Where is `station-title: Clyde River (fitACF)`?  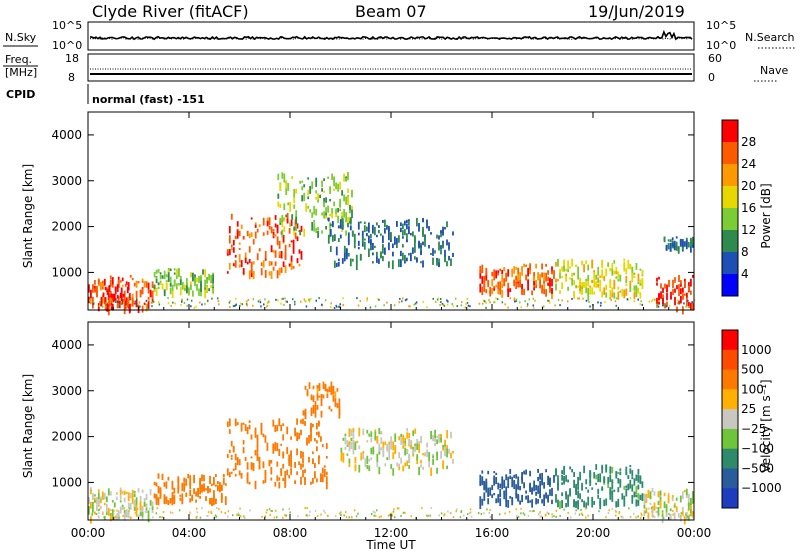 station-title: Clyde River (fitACF) is located at coordinates (170, 11).